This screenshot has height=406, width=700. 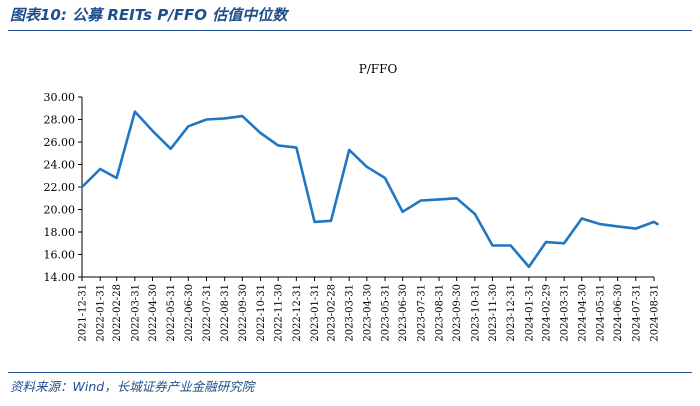 What do you see at coordinates (117, 313) in the screenshot?
I see `x-tick-label: 2022-02-28` at bounding box center [117, 313].